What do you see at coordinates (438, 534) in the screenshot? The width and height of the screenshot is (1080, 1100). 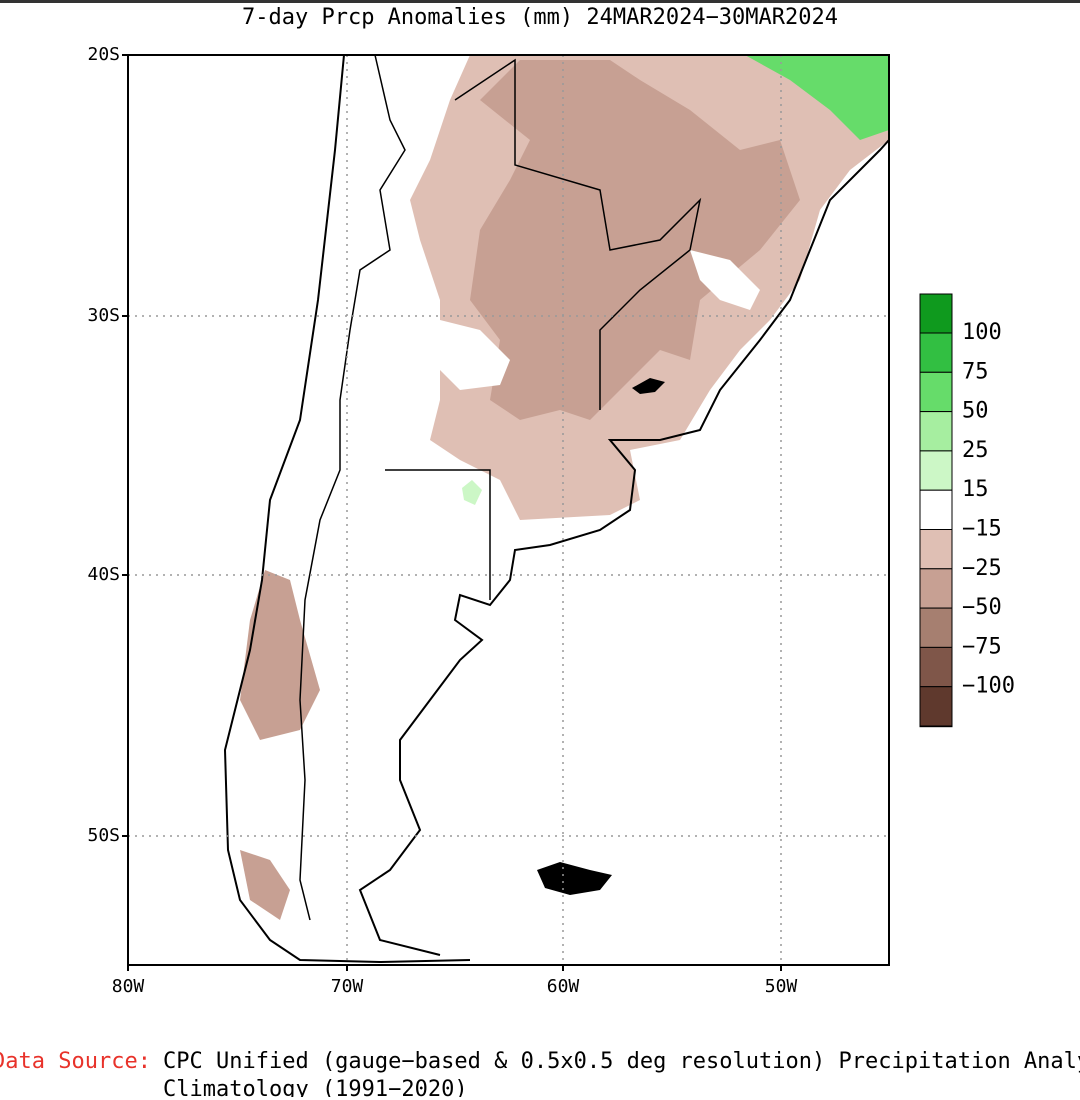 I see `province-border` at bounding box center [438, 534].